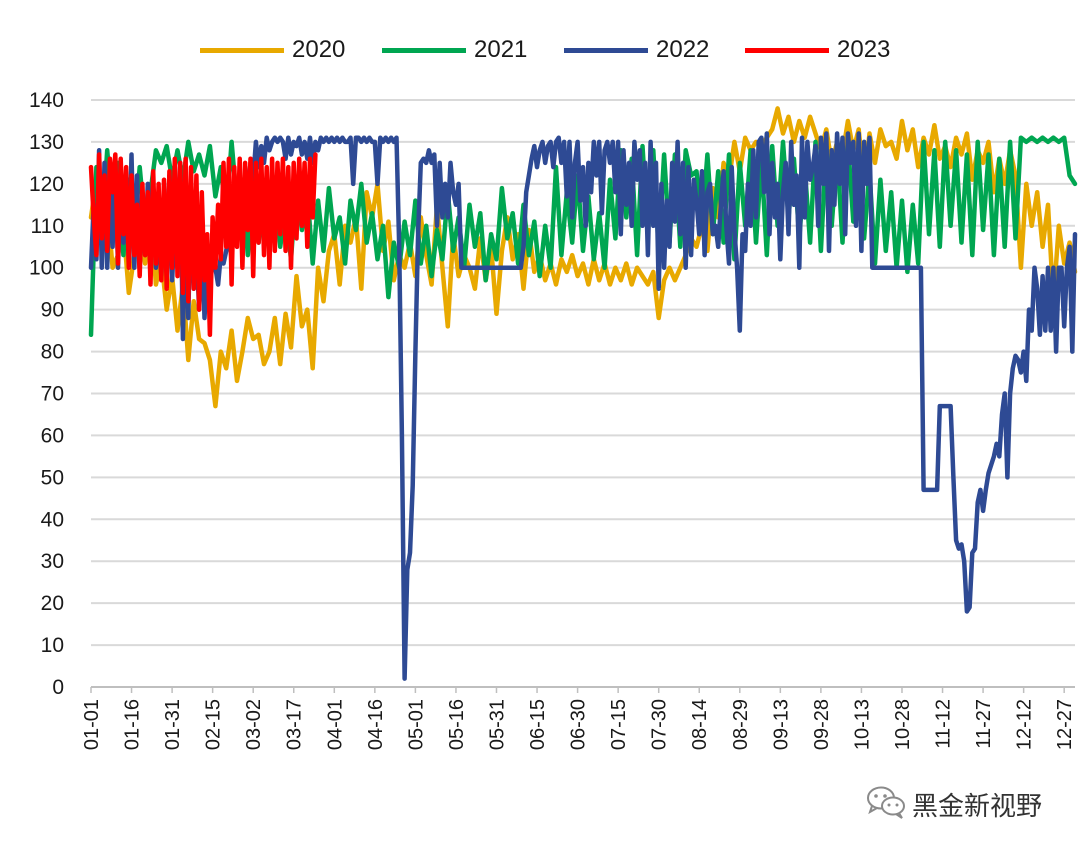 Image resolution: width=1080 pixels, height=847 pixels. What do you see at coordinates (203, 245) in the screenshot?
I see `series-line-2023` at bounding box center [203, 245].